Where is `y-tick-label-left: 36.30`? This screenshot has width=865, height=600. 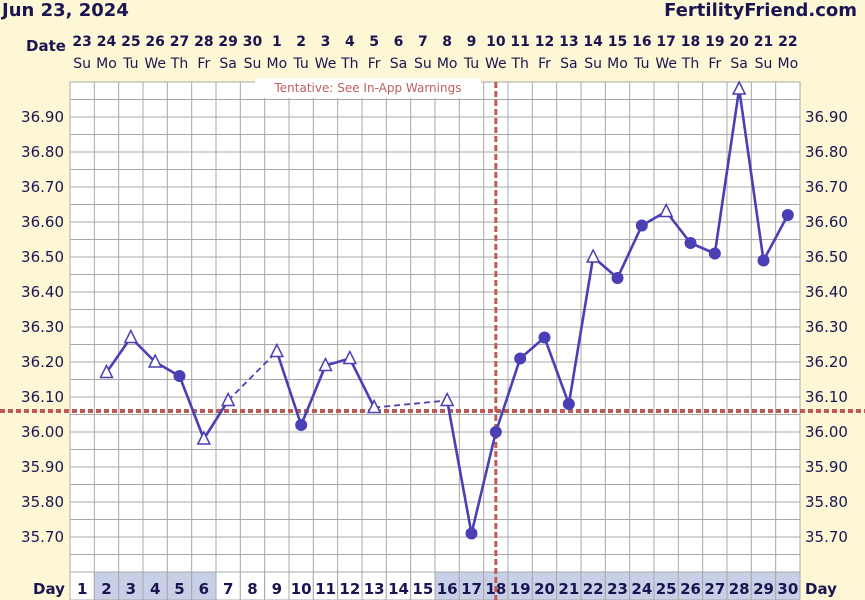
y-tick-label-left: 36.30 is located at coordinates (42, 327).